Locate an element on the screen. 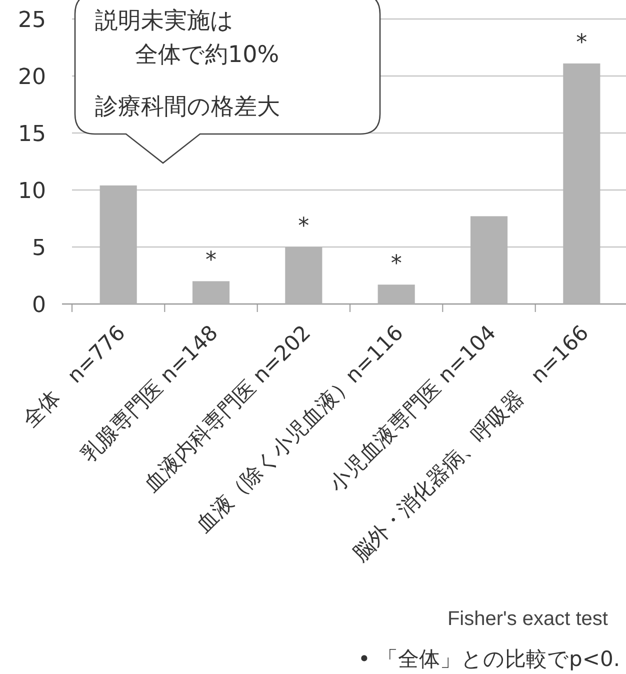  annotation: 全体で約10% is located at coordinates (207, 55).